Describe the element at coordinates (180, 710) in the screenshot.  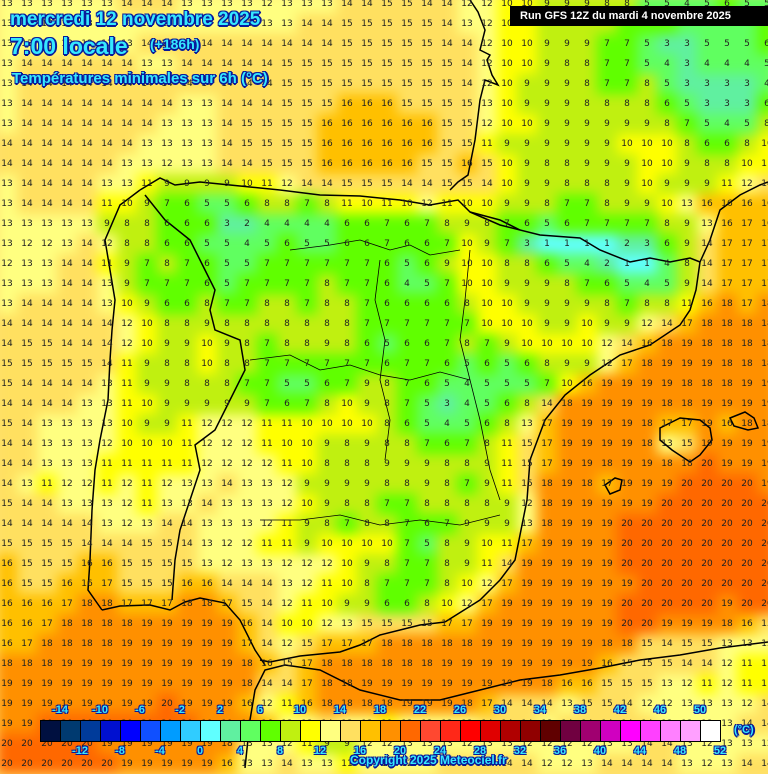
I see `legend-label-top: -2` at that location.